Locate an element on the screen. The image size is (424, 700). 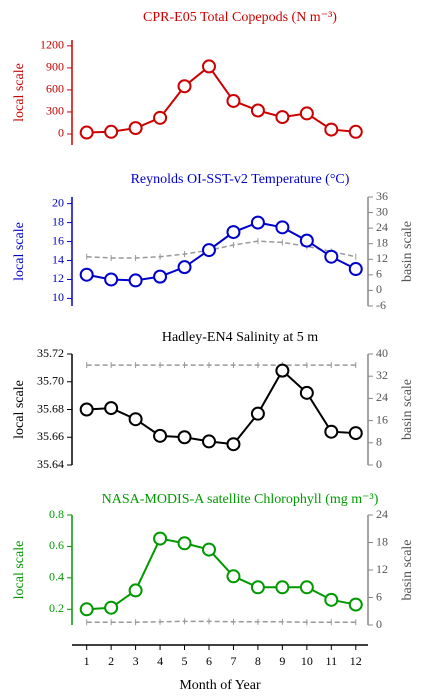
chart-title: CPR-E05 Total Copepods (N m⁻³) is located at coordinates (240, 17).